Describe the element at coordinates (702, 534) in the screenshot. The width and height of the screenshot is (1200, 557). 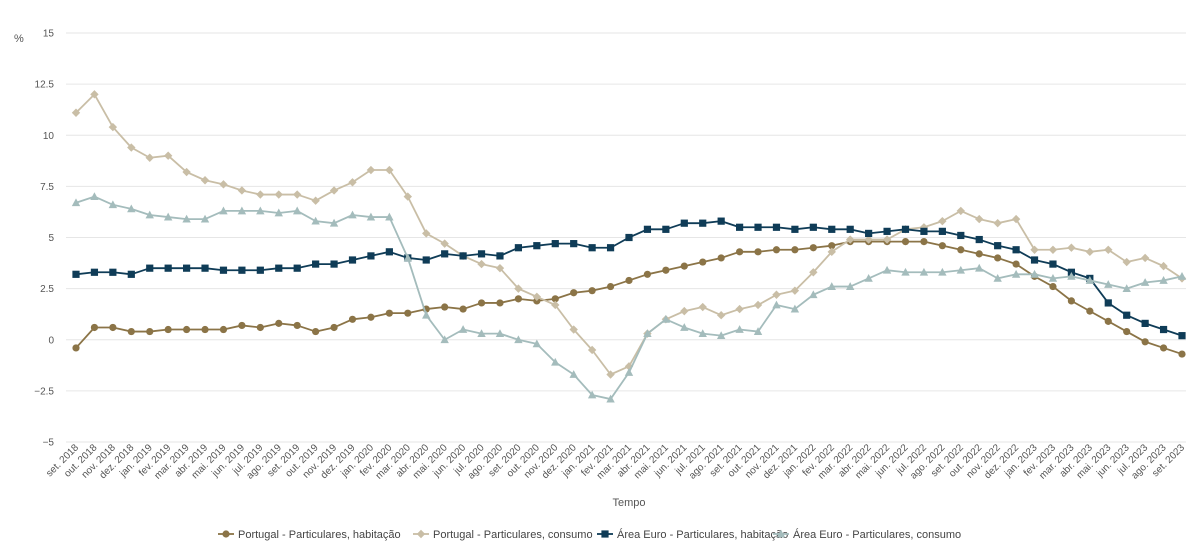
I see `legend-label: Área Euro - Particulares, habitação` at that location.